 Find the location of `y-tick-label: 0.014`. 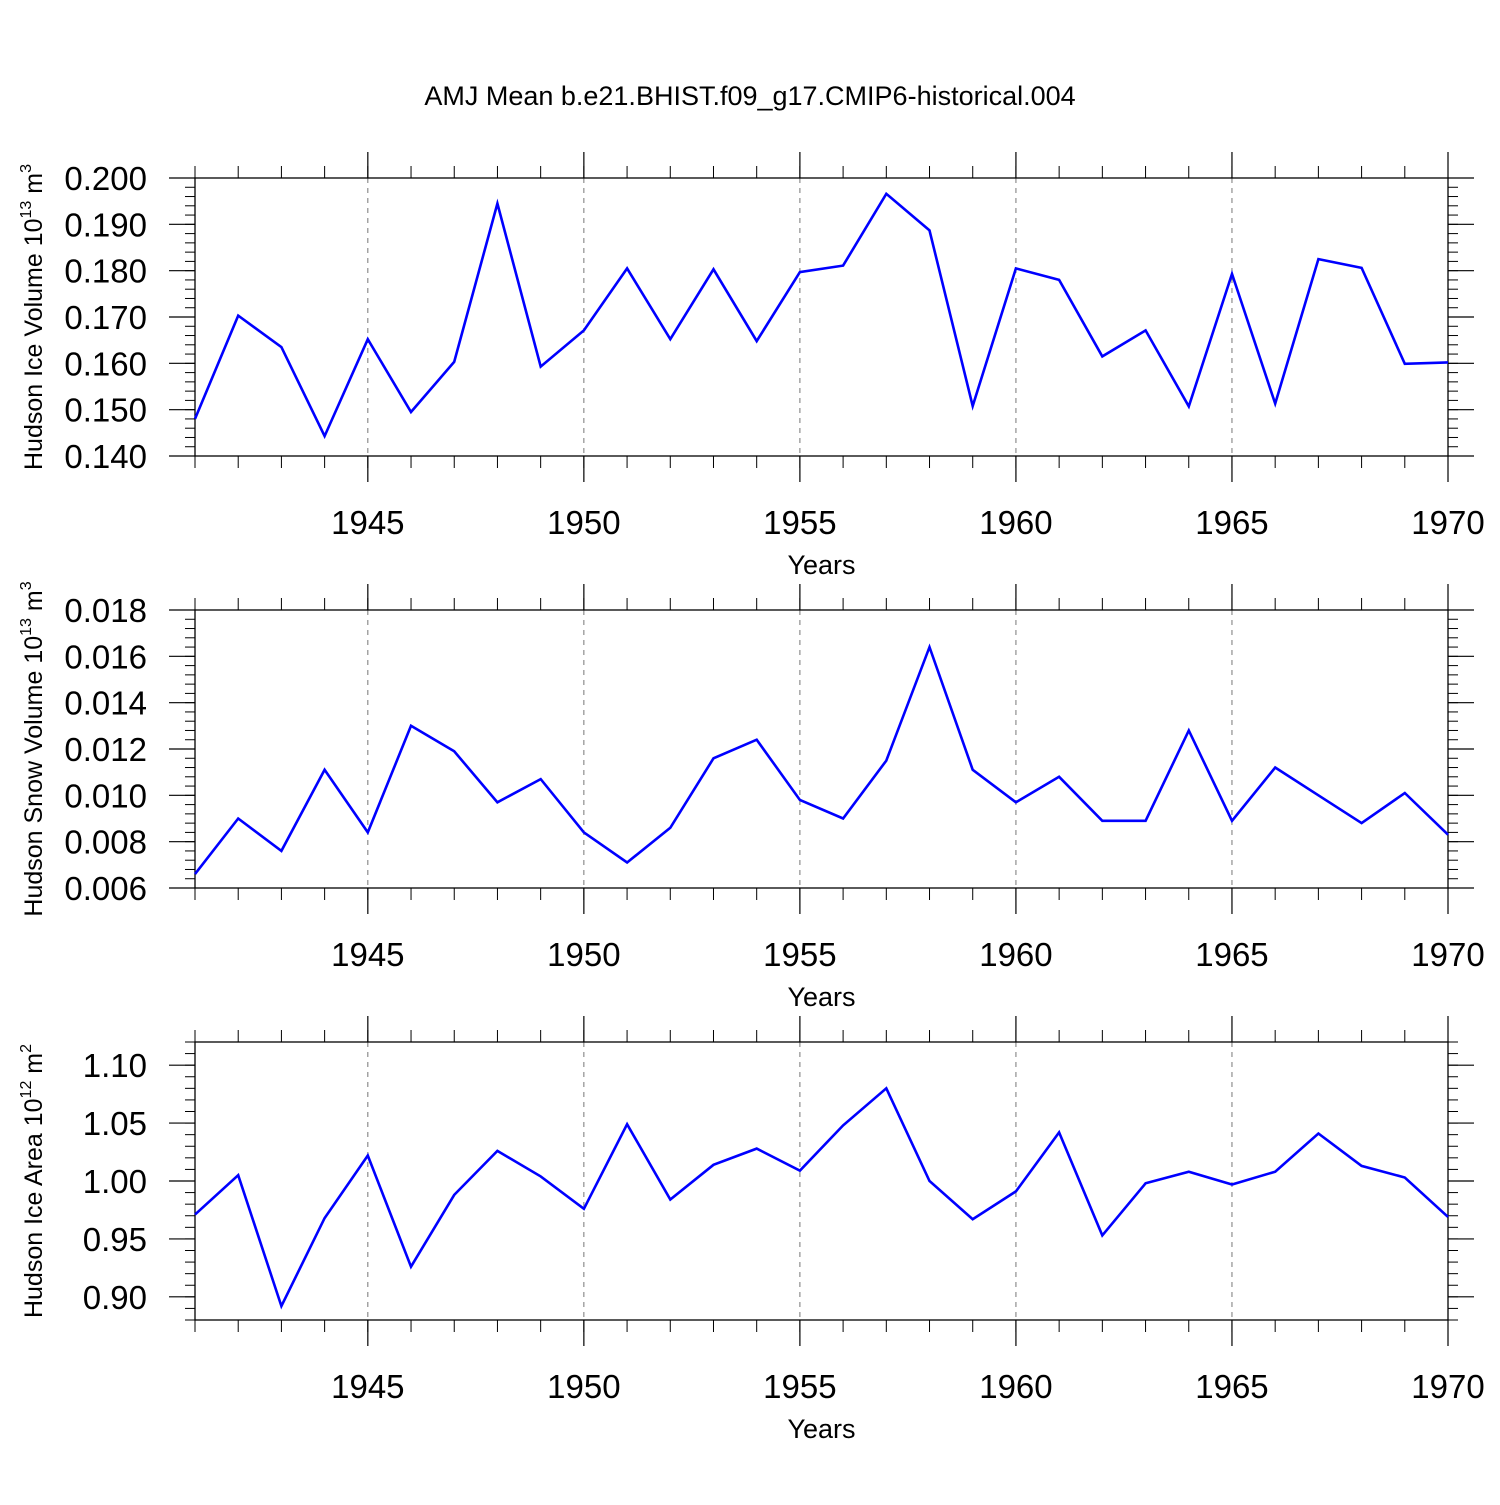

y-tick-label: 0.014 is located at coordinates (105, 703).